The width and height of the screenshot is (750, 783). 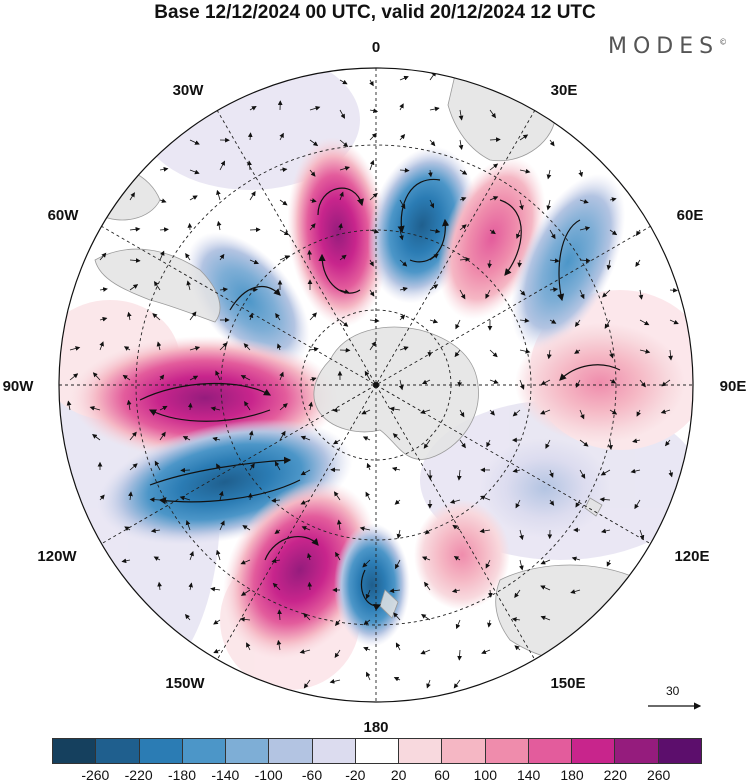 I want to click on lon-label-150e: 150E, so click(x=567, y=683).